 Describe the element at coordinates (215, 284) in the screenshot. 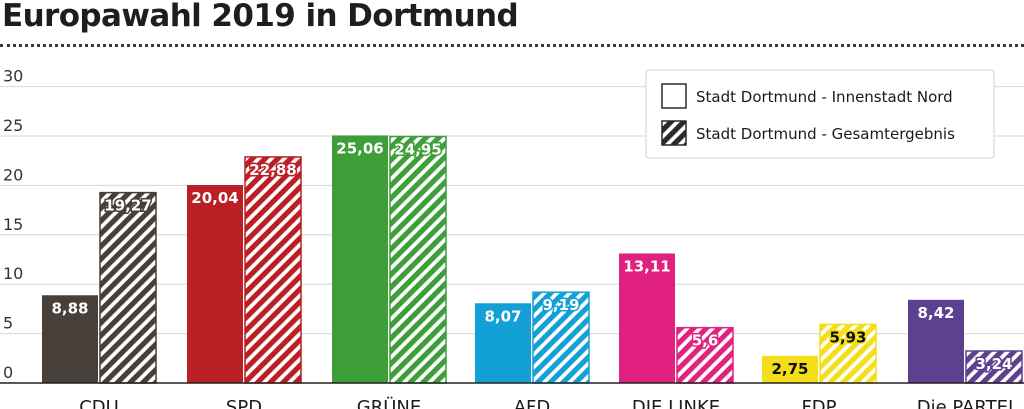

I see `bar-spd-innenstadt` at that location.